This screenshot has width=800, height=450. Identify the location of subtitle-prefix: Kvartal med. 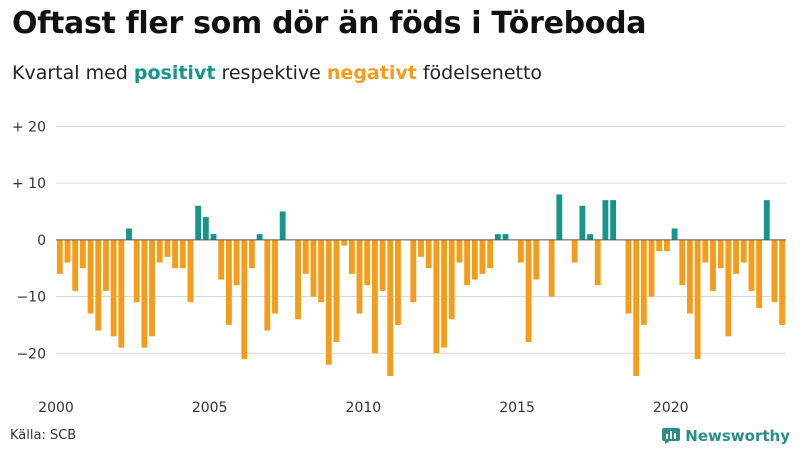
(73, 73).